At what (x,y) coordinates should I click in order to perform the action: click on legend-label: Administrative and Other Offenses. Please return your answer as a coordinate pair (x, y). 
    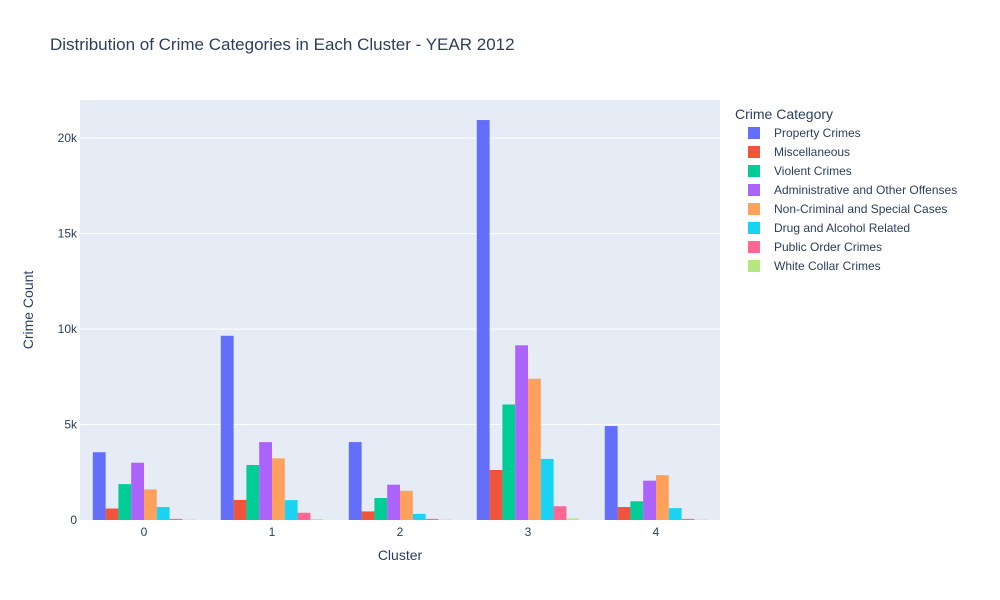
    Looking at the image, I should click on (865, 190).